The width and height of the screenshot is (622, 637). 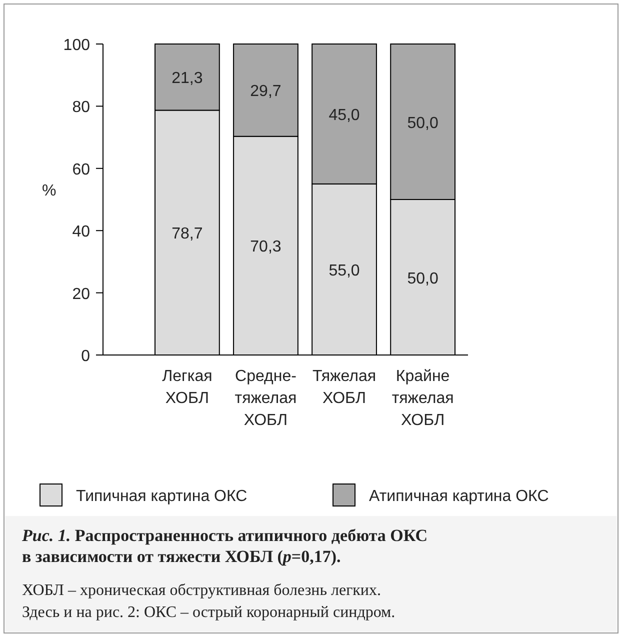 What do you see at coordinates (344, 387) in the screenshot?
I see `x-tick-label: Тяжелая ХОБЛ` at bounding box center [344, 387].